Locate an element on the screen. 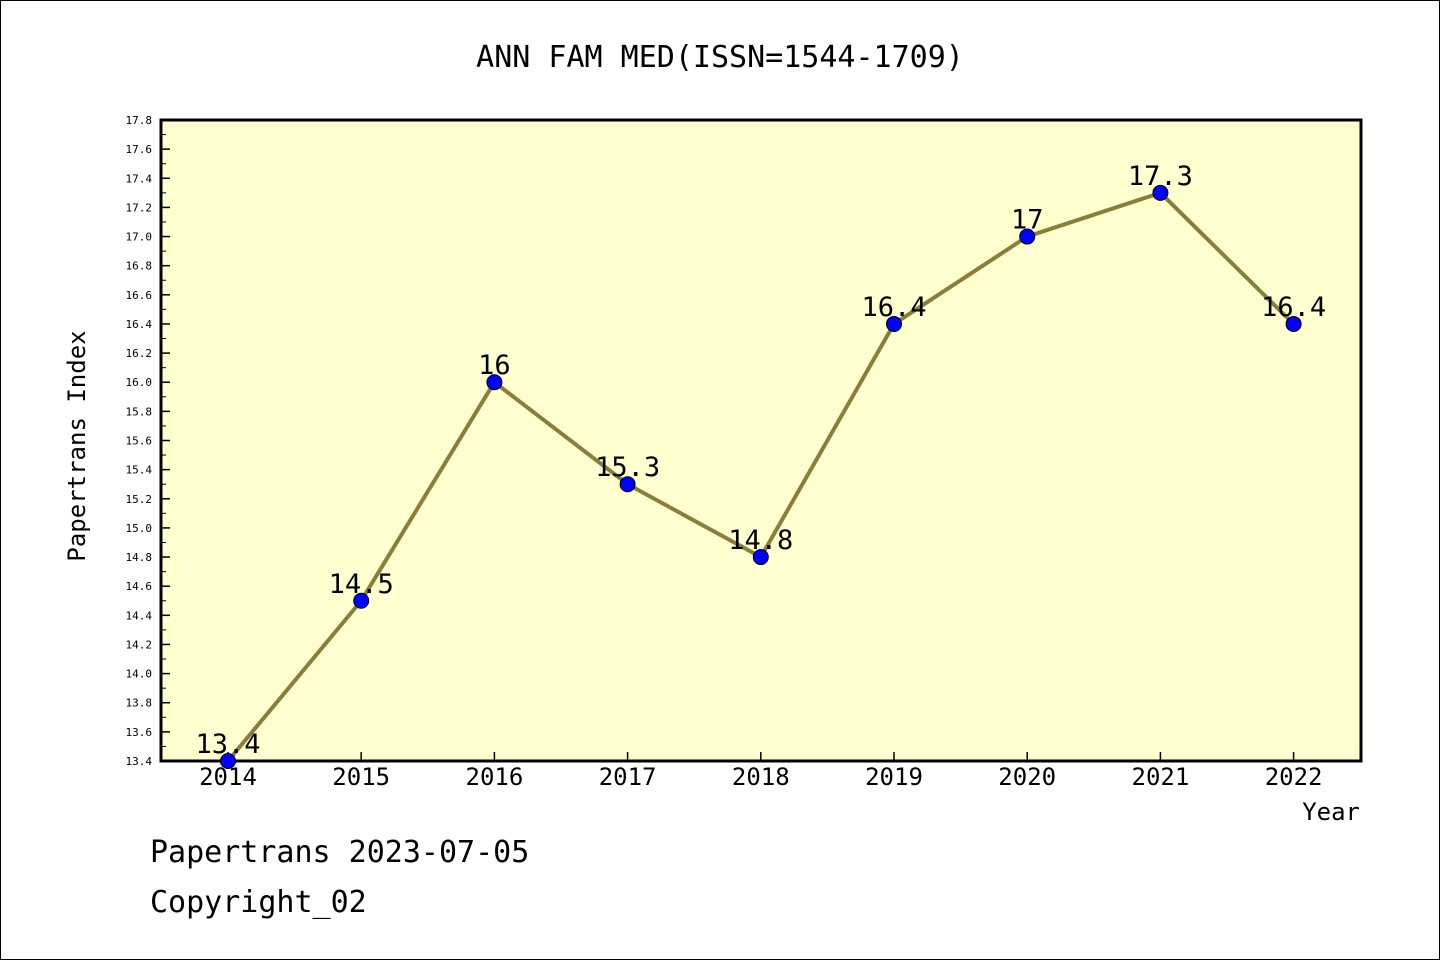 The height and width of the screenshot is (960, 1440). y-tick-label: 16.0 is located at coordinates (139, 382).